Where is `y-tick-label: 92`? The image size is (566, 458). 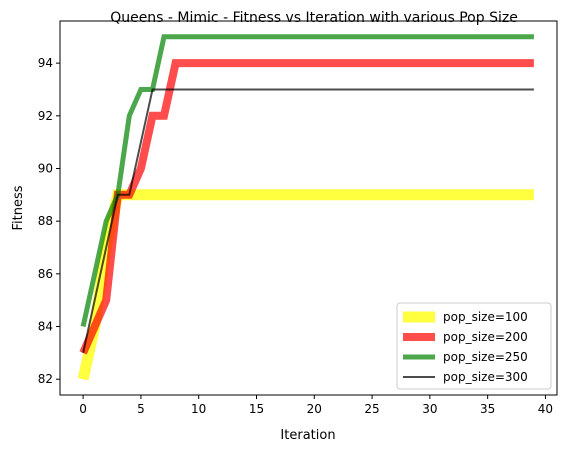 y-tick-label: 92 is located at coordinates (45, 116).